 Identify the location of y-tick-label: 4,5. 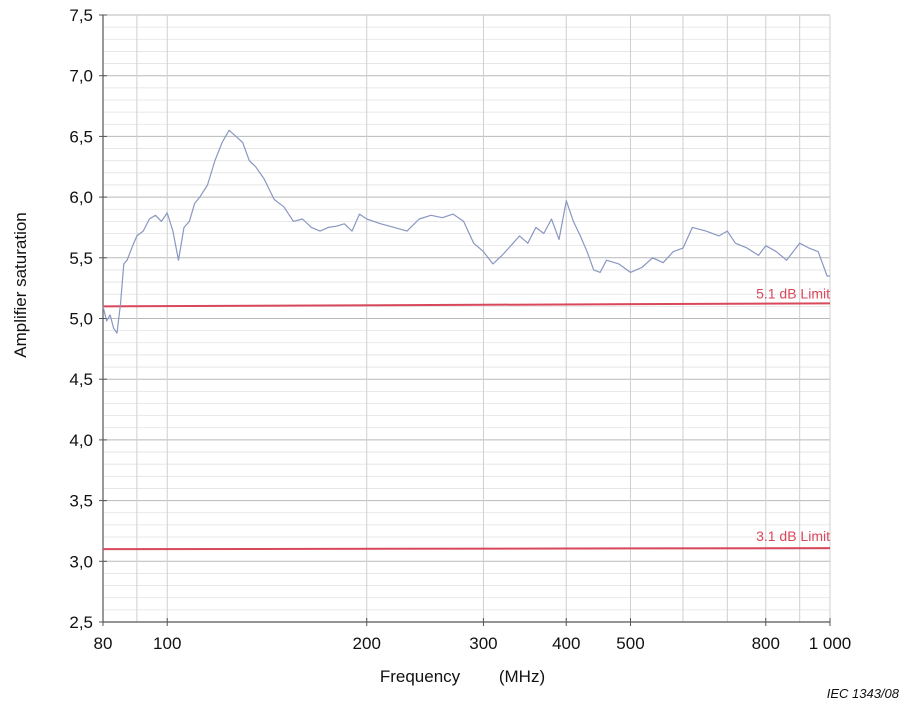
(81, 379).